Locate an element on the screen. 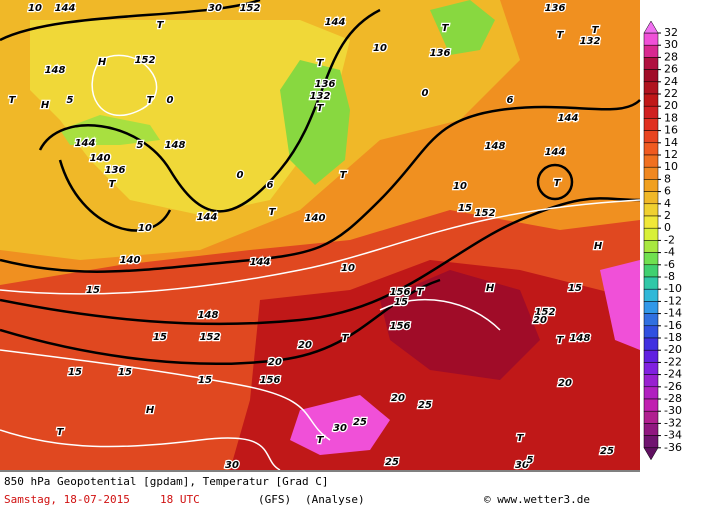  colorbar-label: 30 is located at coordinates (671, 44).